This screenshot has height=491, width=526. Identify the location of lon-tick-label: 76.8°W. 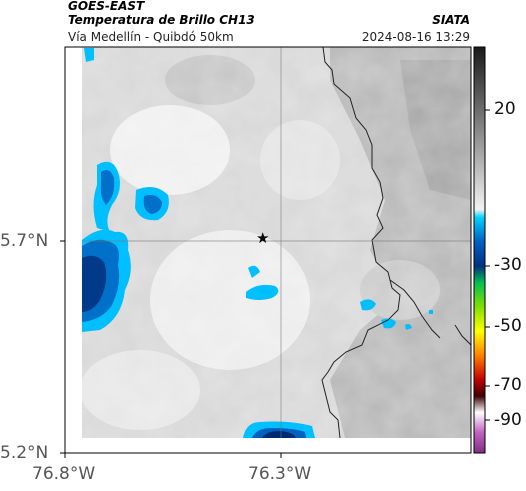
(64, 474).